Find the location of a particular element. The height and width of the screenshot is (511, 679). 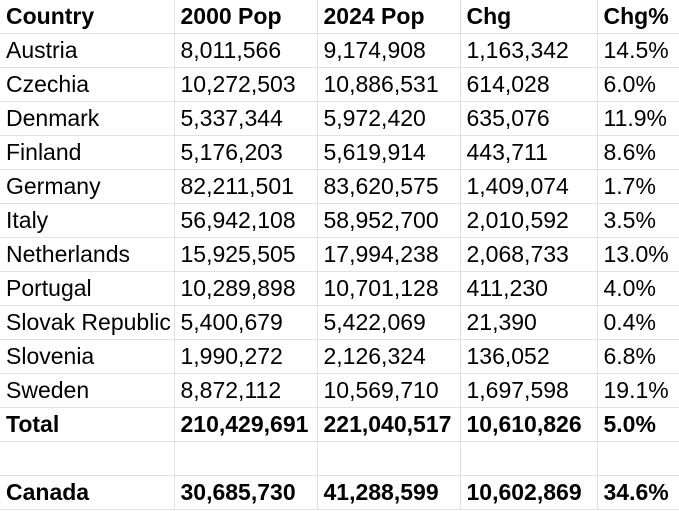

header-chg: Chg is located at coordinates (529, 17).